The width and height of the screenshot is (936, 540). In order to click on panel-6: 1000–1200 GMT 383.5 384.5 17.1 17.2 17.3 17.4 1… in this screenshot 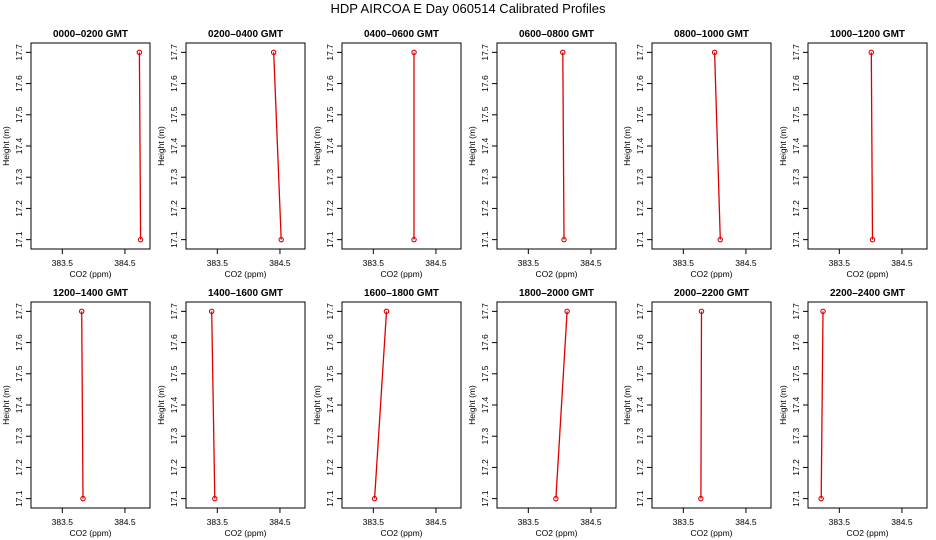, I will do `click(853, 154)`.